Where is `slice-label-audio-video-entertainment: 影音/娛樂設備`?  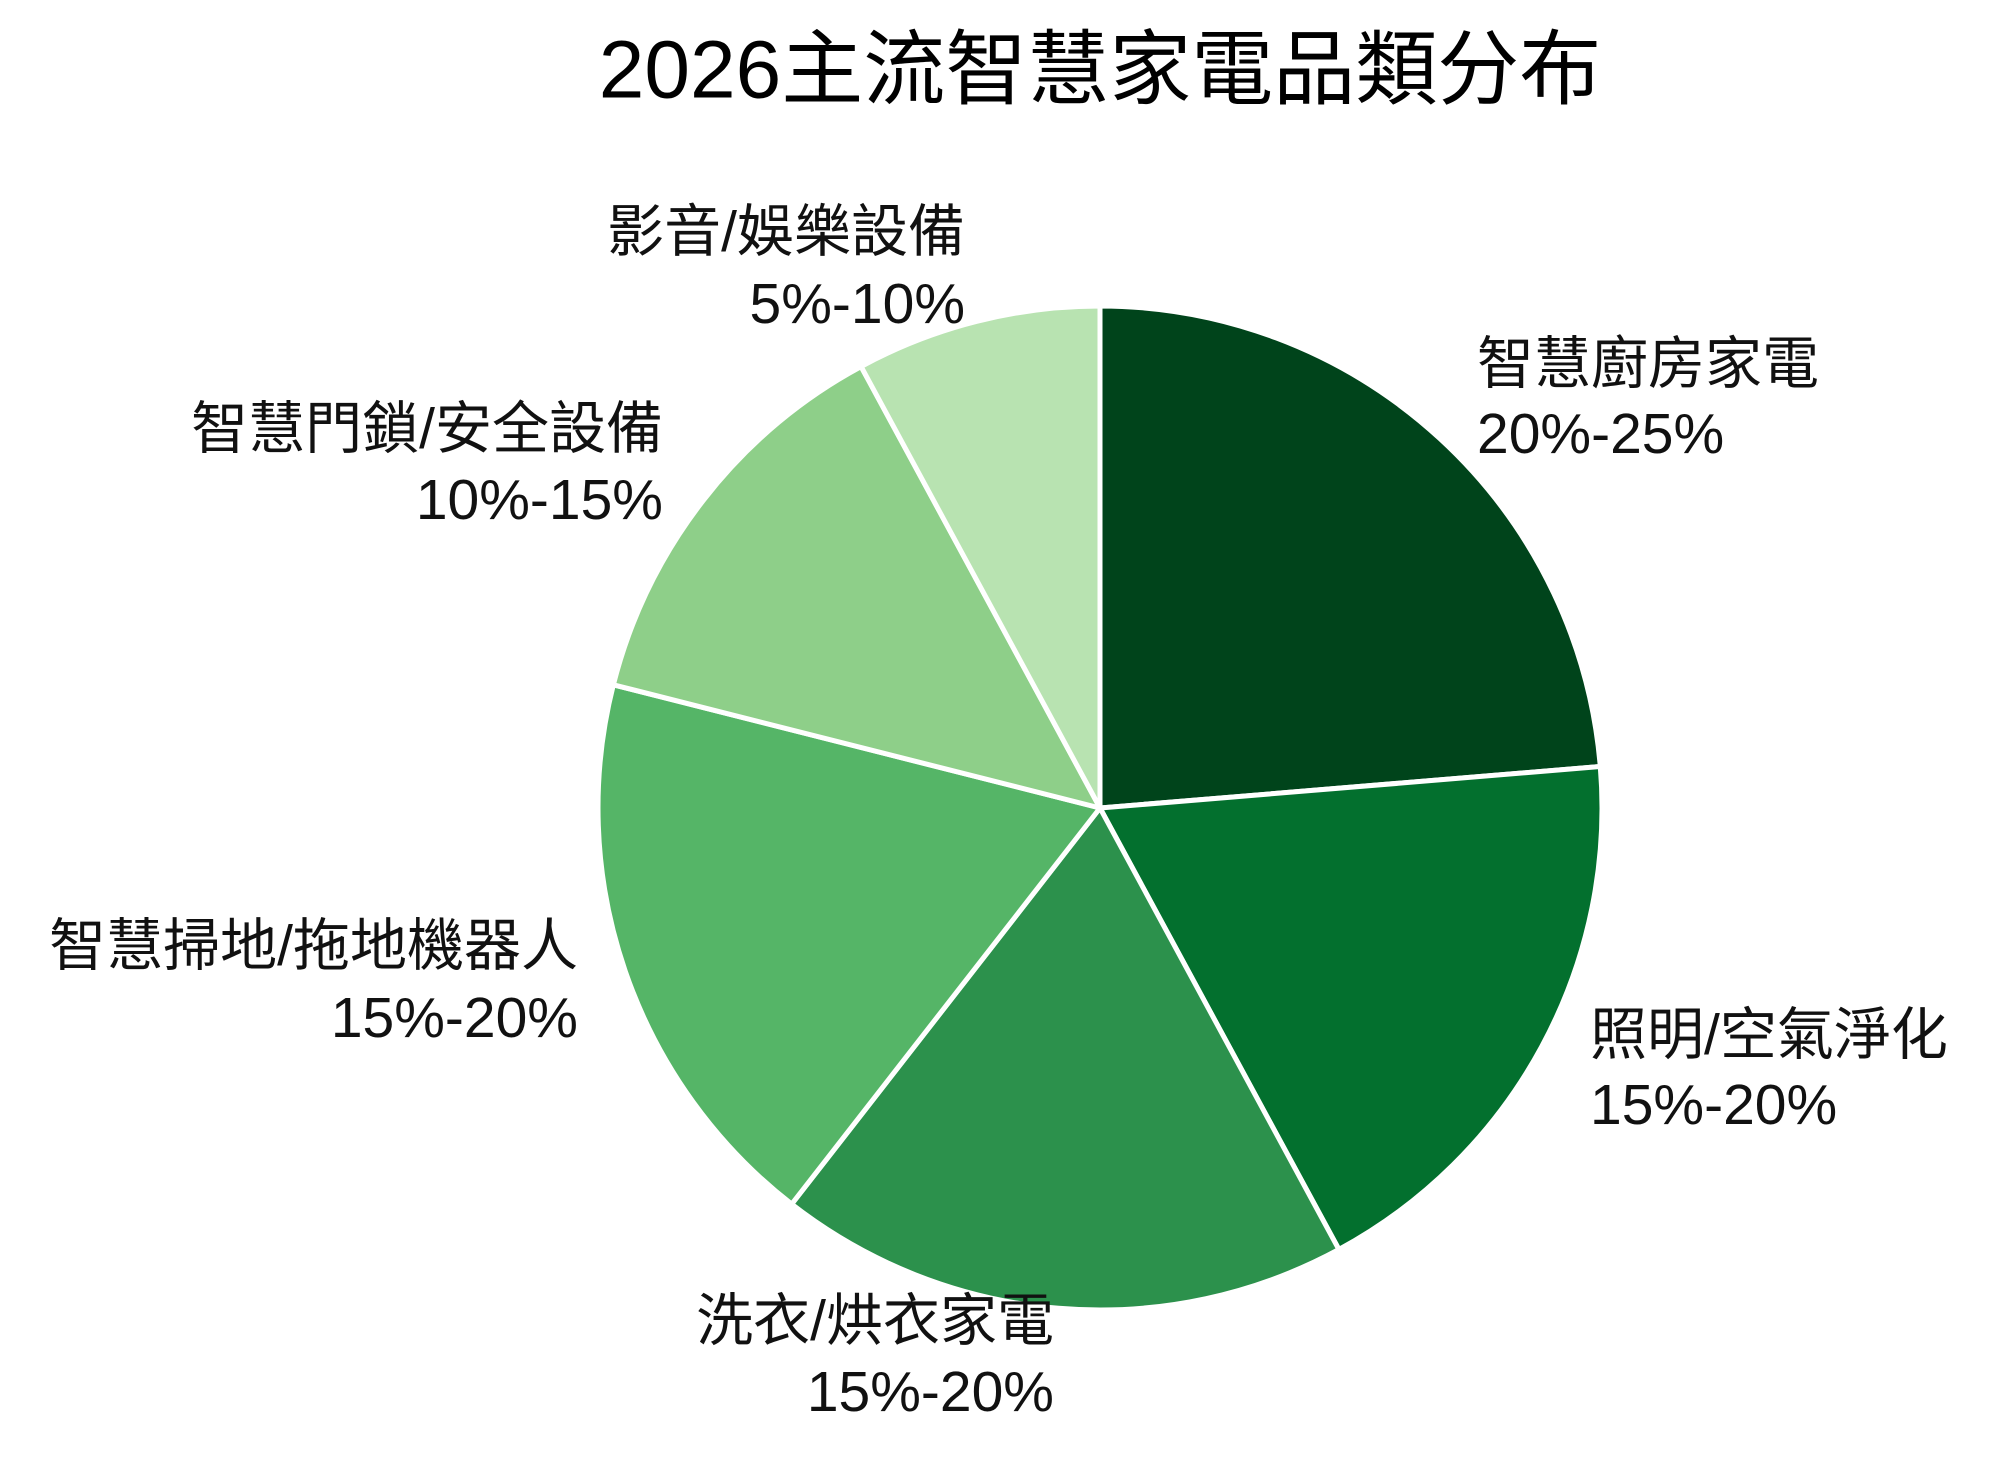
slice-label-audio-video-entertainment: 影音/娛樂設備 is located at coordinates (786, 232).